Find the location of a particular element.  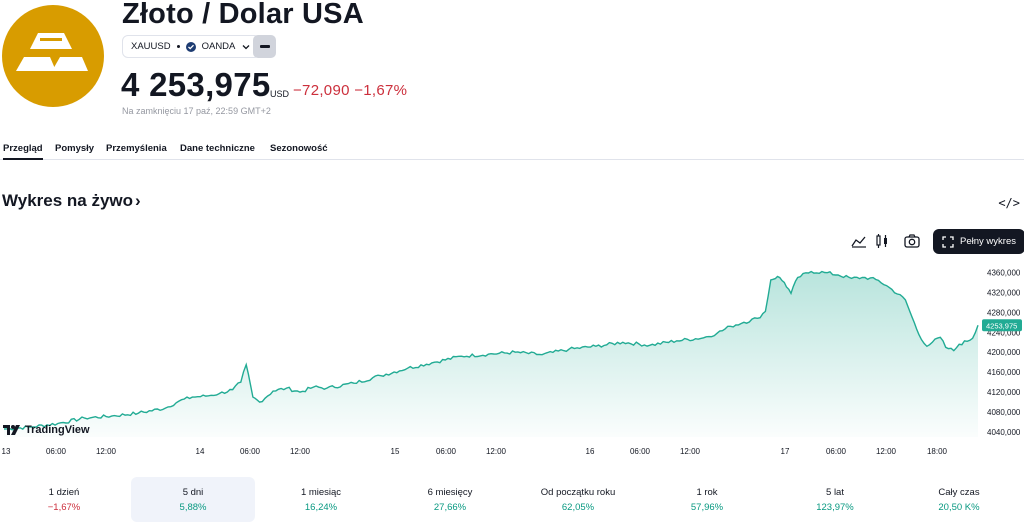

tab-seasonals: Sezonowość is located at coordinates (299, 148).